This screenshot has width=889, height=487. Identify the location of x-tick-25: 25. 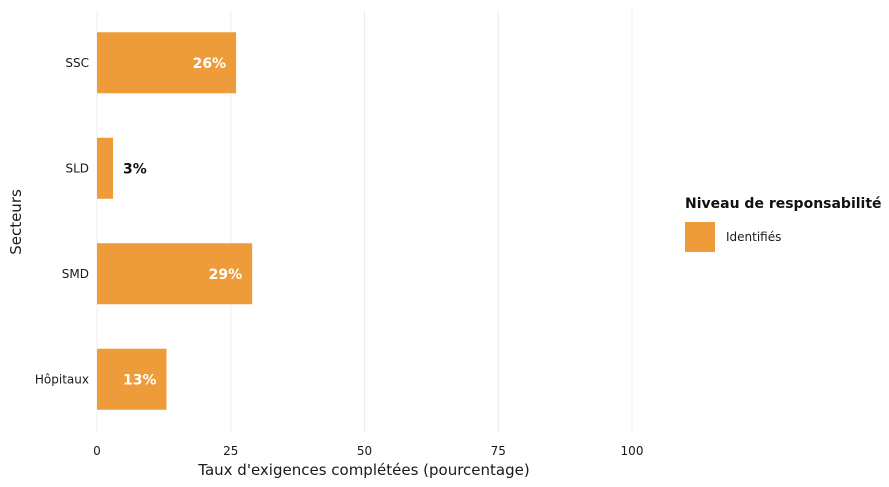
(230, 451).